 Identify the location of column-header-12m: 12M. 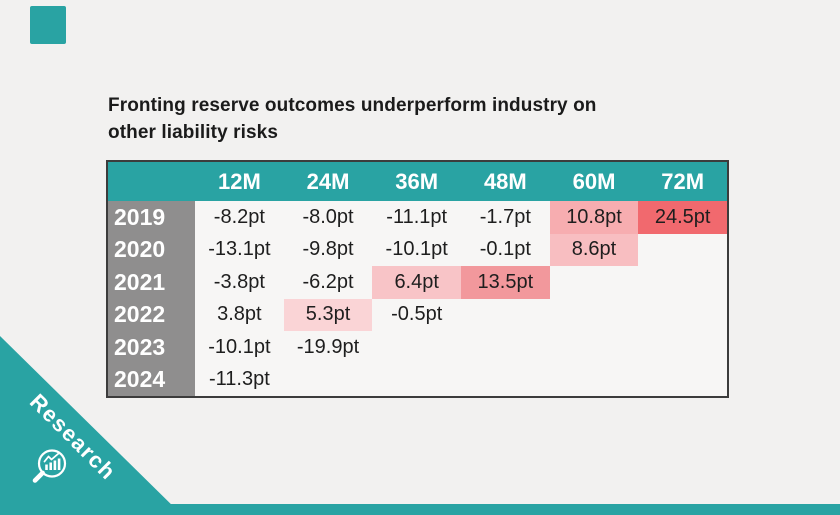
(239, 181).